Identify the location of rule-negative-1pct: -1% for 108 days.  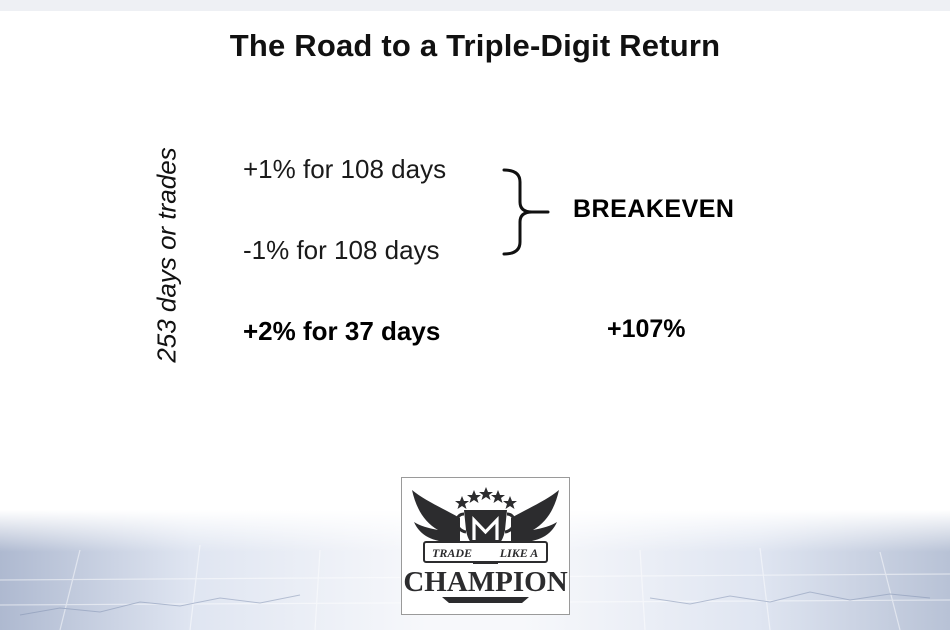
(341, 250).